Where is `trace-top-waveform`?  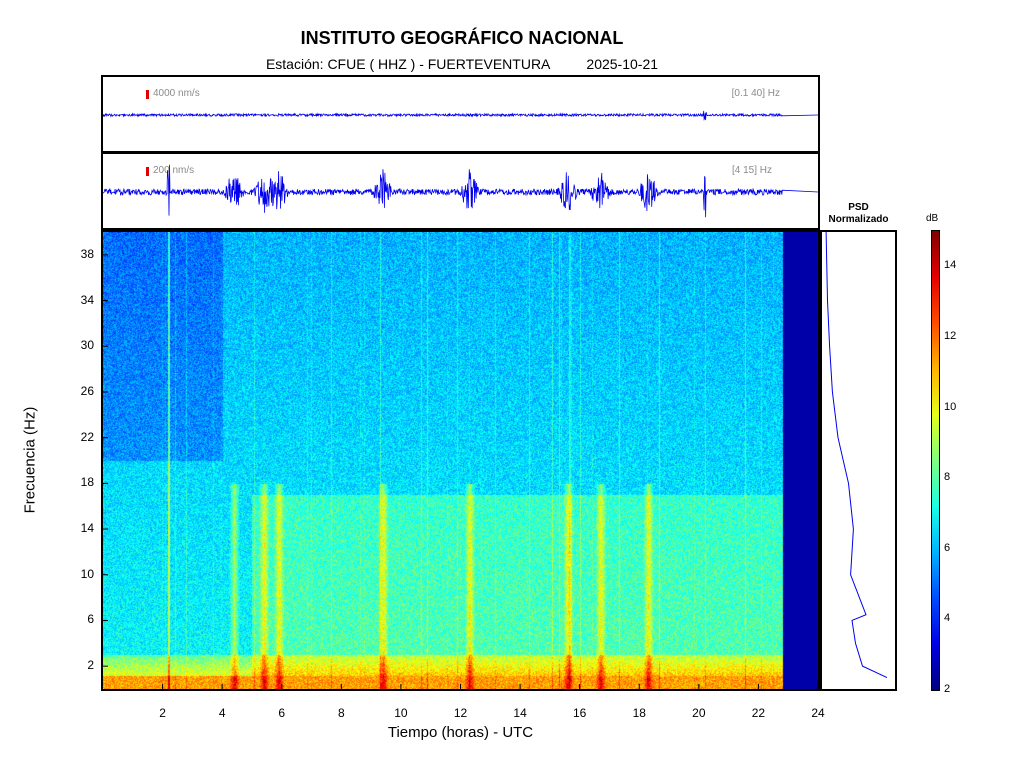
trace-top-waveform is located at coordinates (460, 115).